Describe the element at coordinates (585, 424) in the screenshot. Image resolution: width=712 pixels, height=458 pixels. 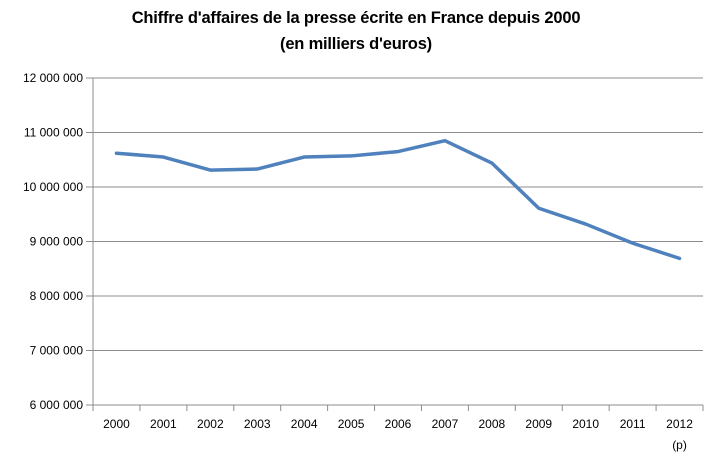
I see `x-axis-tick-label: 2010` at that location.